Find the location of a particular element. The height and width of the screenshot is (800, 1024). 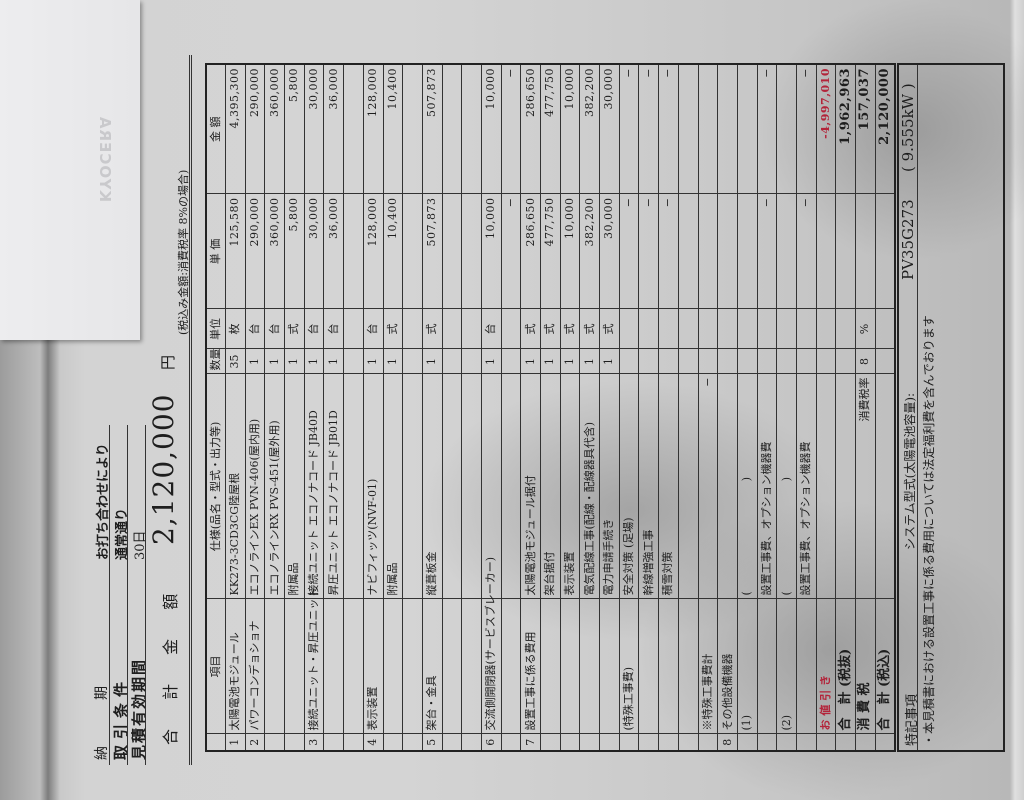

item-cell: (特殊工事費) is located at coordinates (629, 666).